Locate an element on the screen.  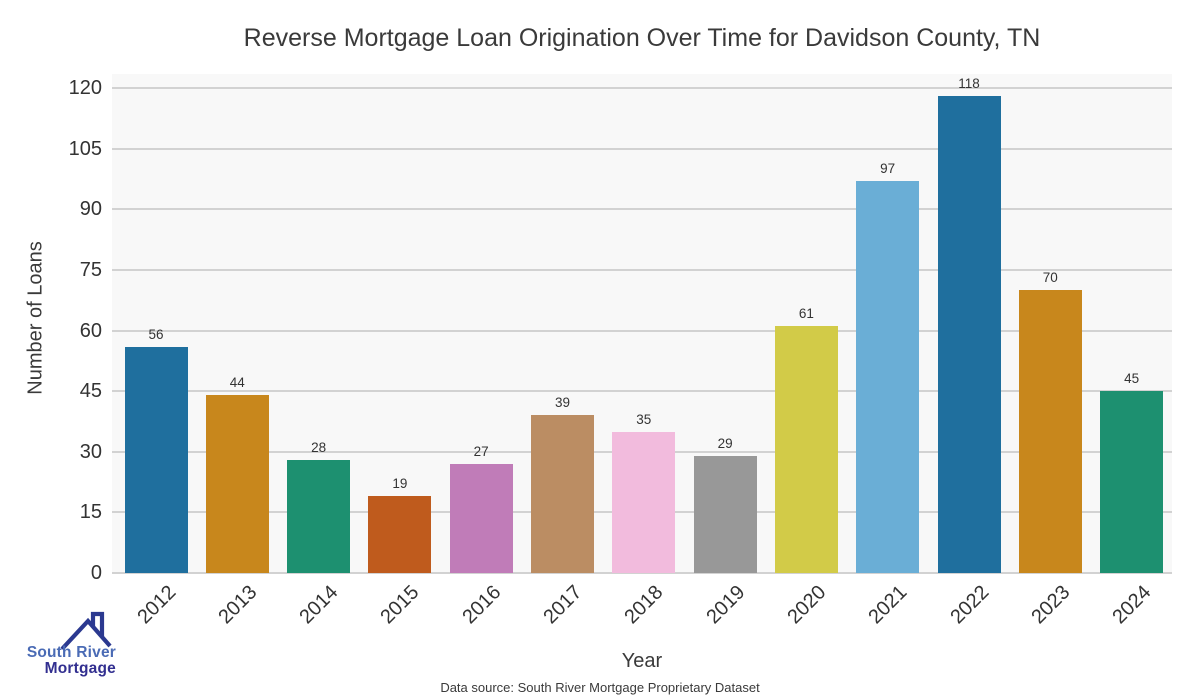
bar-value-label: 97 is located at coordinates (888, 168).